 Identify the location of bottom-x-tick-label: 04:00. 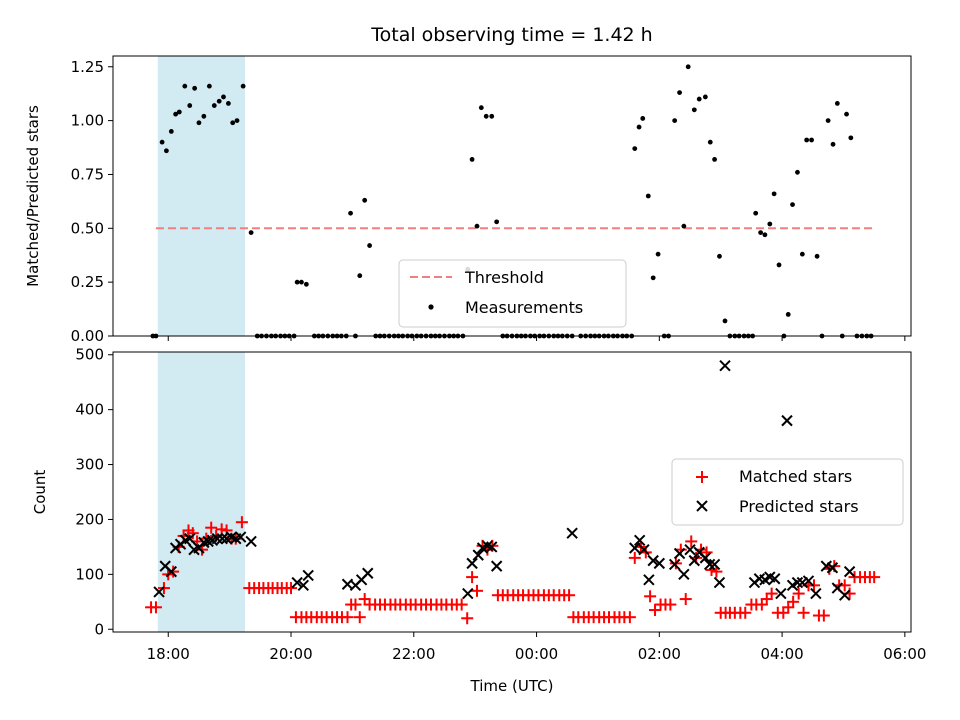
(781, 654).